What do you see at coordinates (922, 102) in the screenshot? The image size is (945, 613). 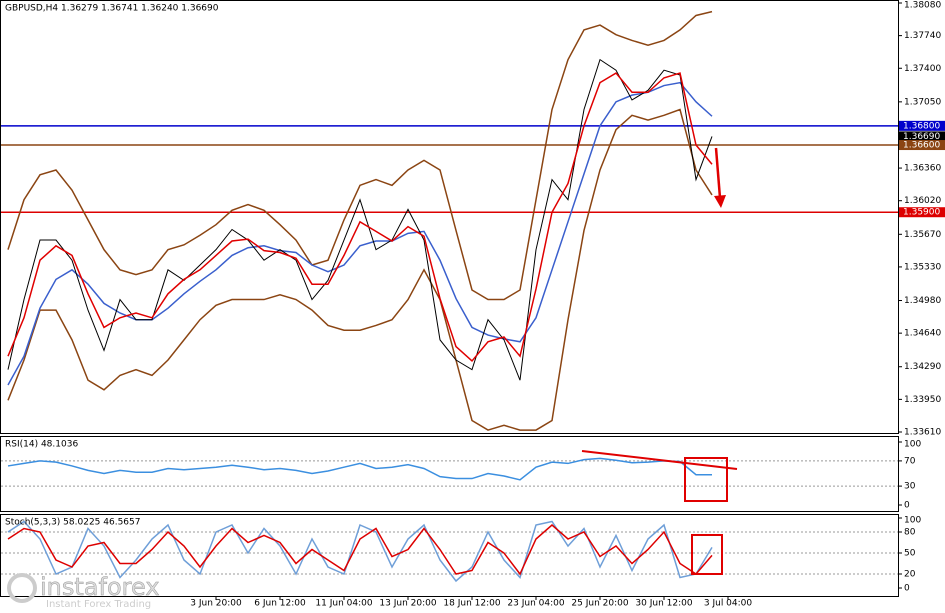 I see `y-tick-label: 1.37050` at bounding box center [922, 102].